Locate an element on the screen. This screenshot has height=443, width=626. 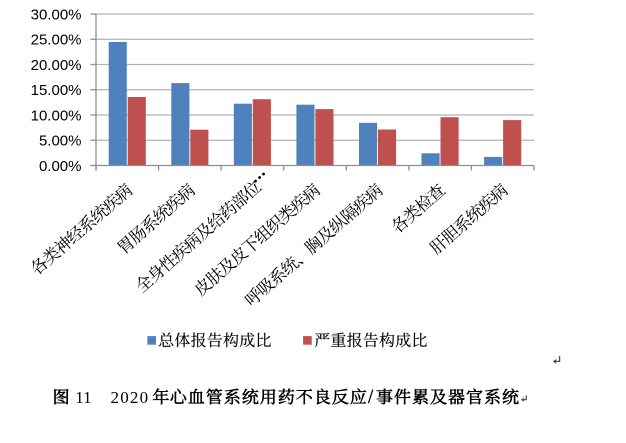
svg-text: 15.00% is located at coordinates (56, 90).